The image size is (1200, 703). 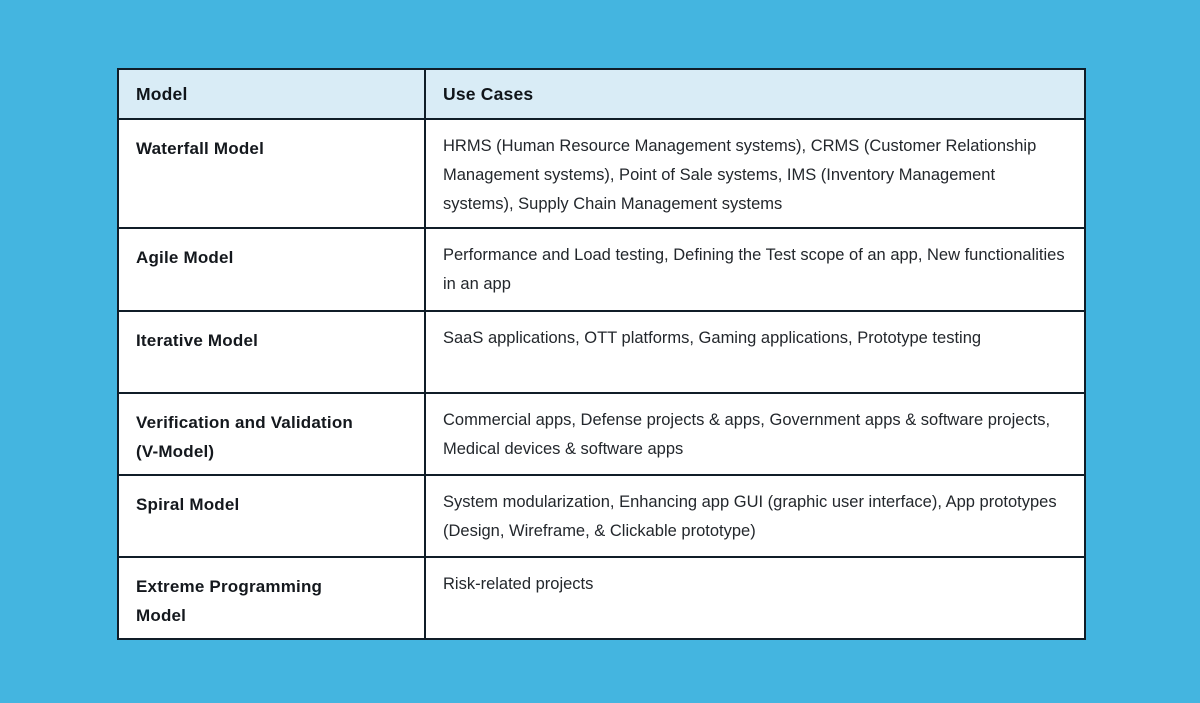 What do you see at coordinates (271, 269) in the screenshot?
I see `model-cell: Agile Model` at bounding box center [271, 269].